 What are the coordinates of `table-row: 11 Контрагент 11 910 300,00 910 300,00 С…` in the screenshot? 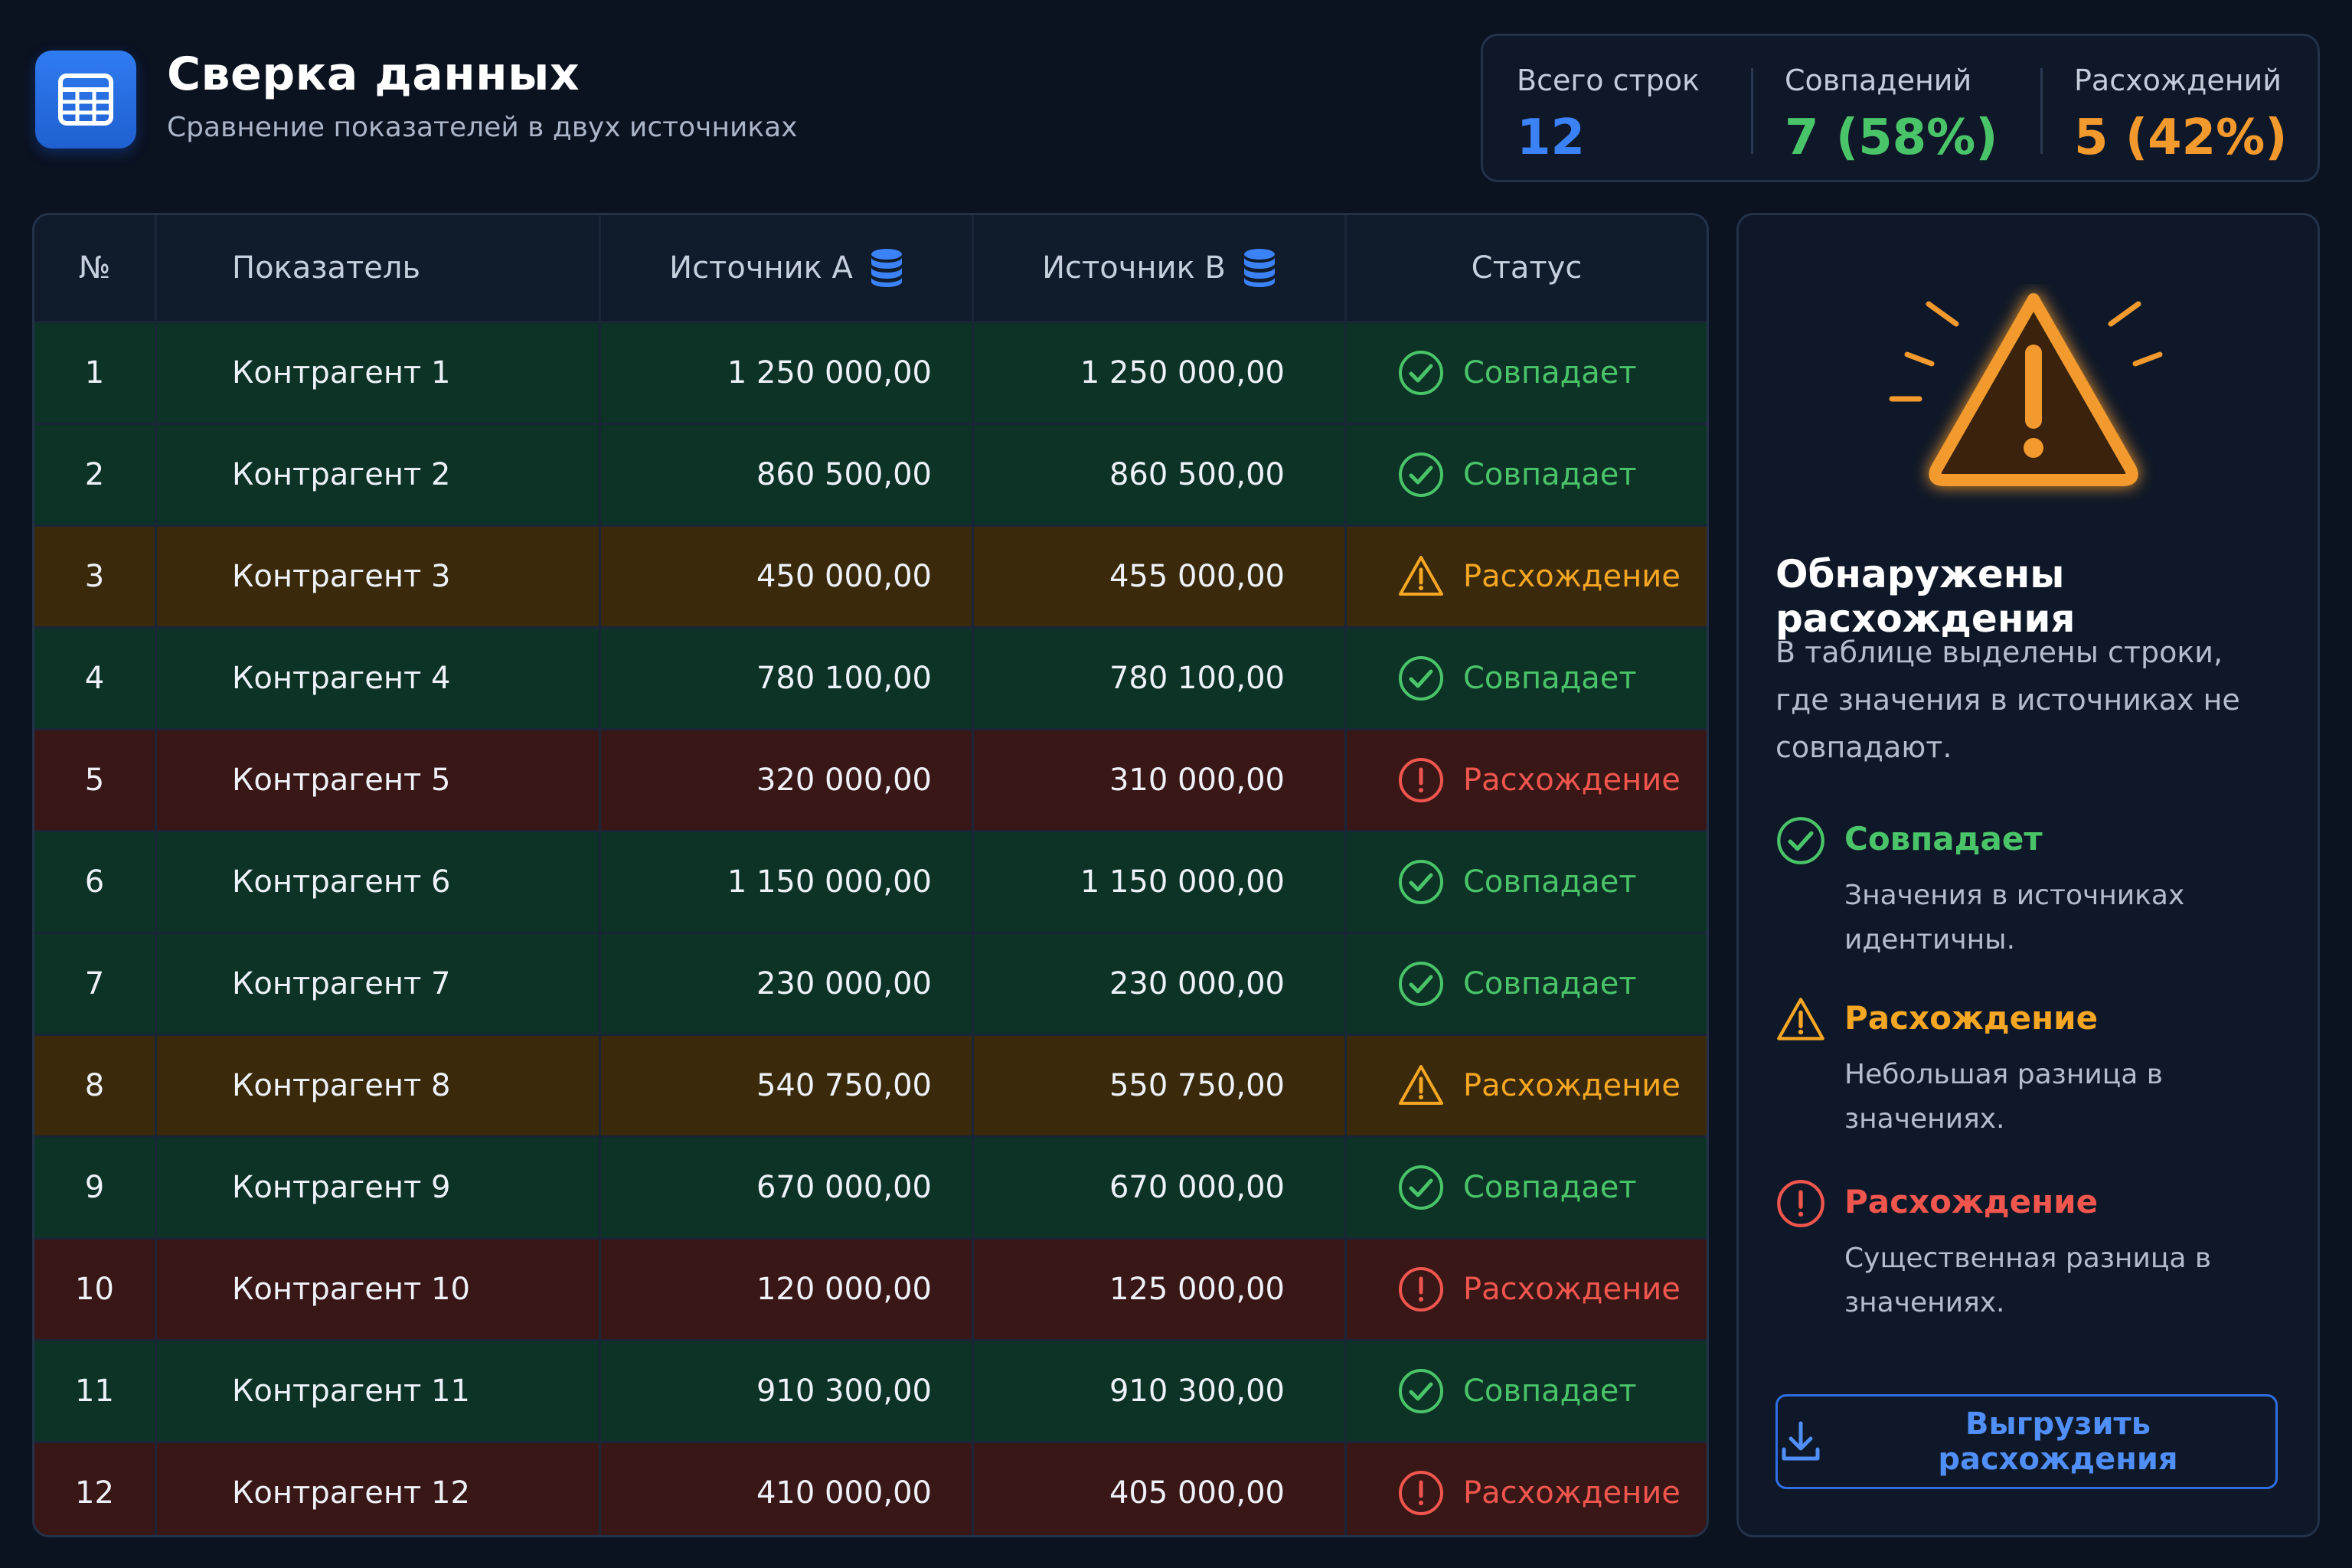 It's located at (870, 1390).